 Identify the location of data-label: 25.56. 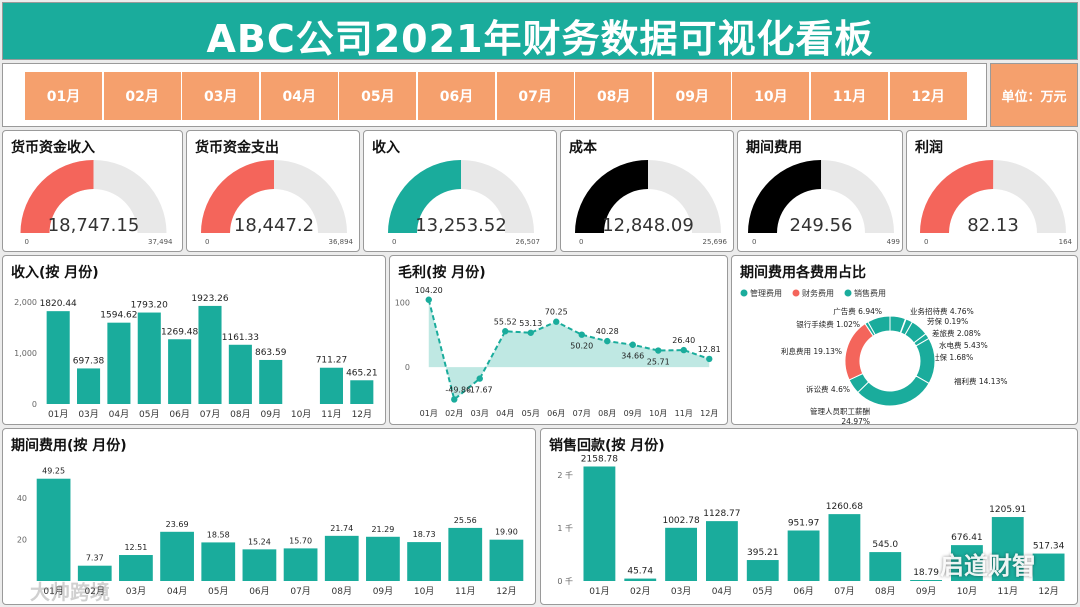
(465, 520).